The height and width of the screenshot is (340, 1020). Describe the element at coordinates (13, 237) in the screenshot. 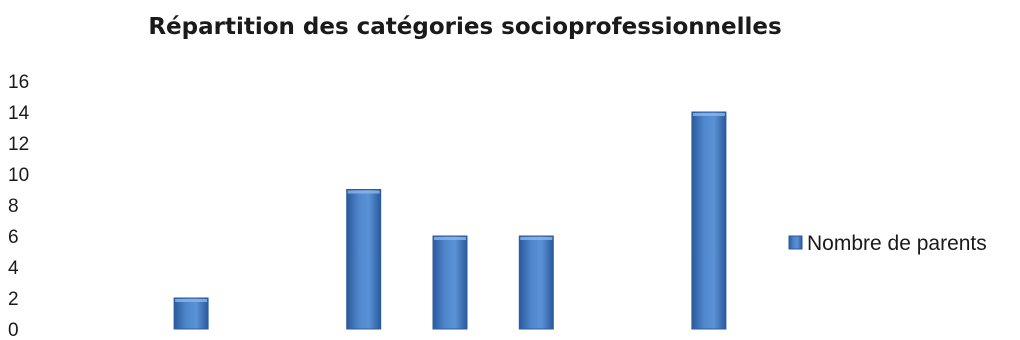

I see `y-tick-label: 6` at that location.